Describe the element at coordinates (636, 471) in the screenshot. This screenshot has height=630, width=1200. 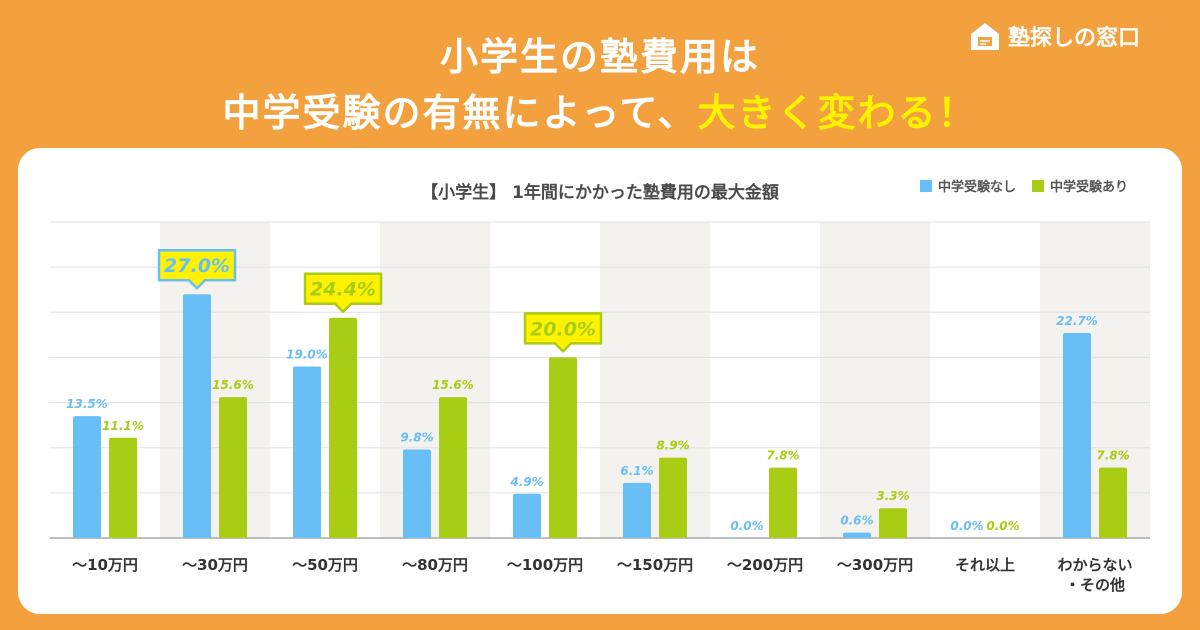
I see `value-label: 6.1%` at that location.